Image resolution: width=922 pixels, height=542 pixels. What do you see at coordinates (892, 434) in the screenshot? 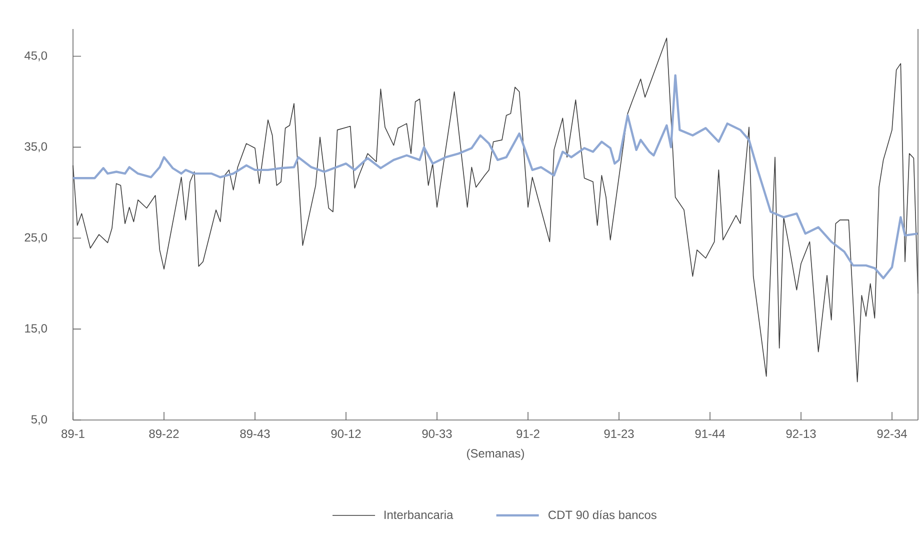
I see `x-tick-label: 92-34` at bounding box center [892, 434].